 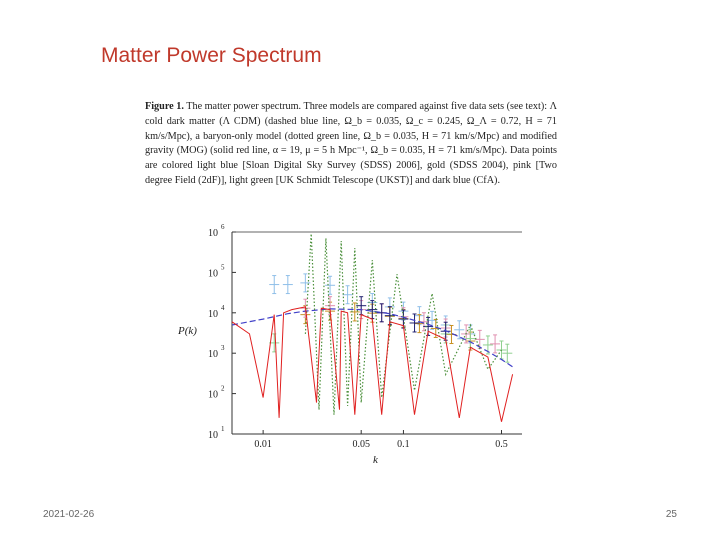 I want to click on y-tick-exponent: 5, so click(x=223, y=267).